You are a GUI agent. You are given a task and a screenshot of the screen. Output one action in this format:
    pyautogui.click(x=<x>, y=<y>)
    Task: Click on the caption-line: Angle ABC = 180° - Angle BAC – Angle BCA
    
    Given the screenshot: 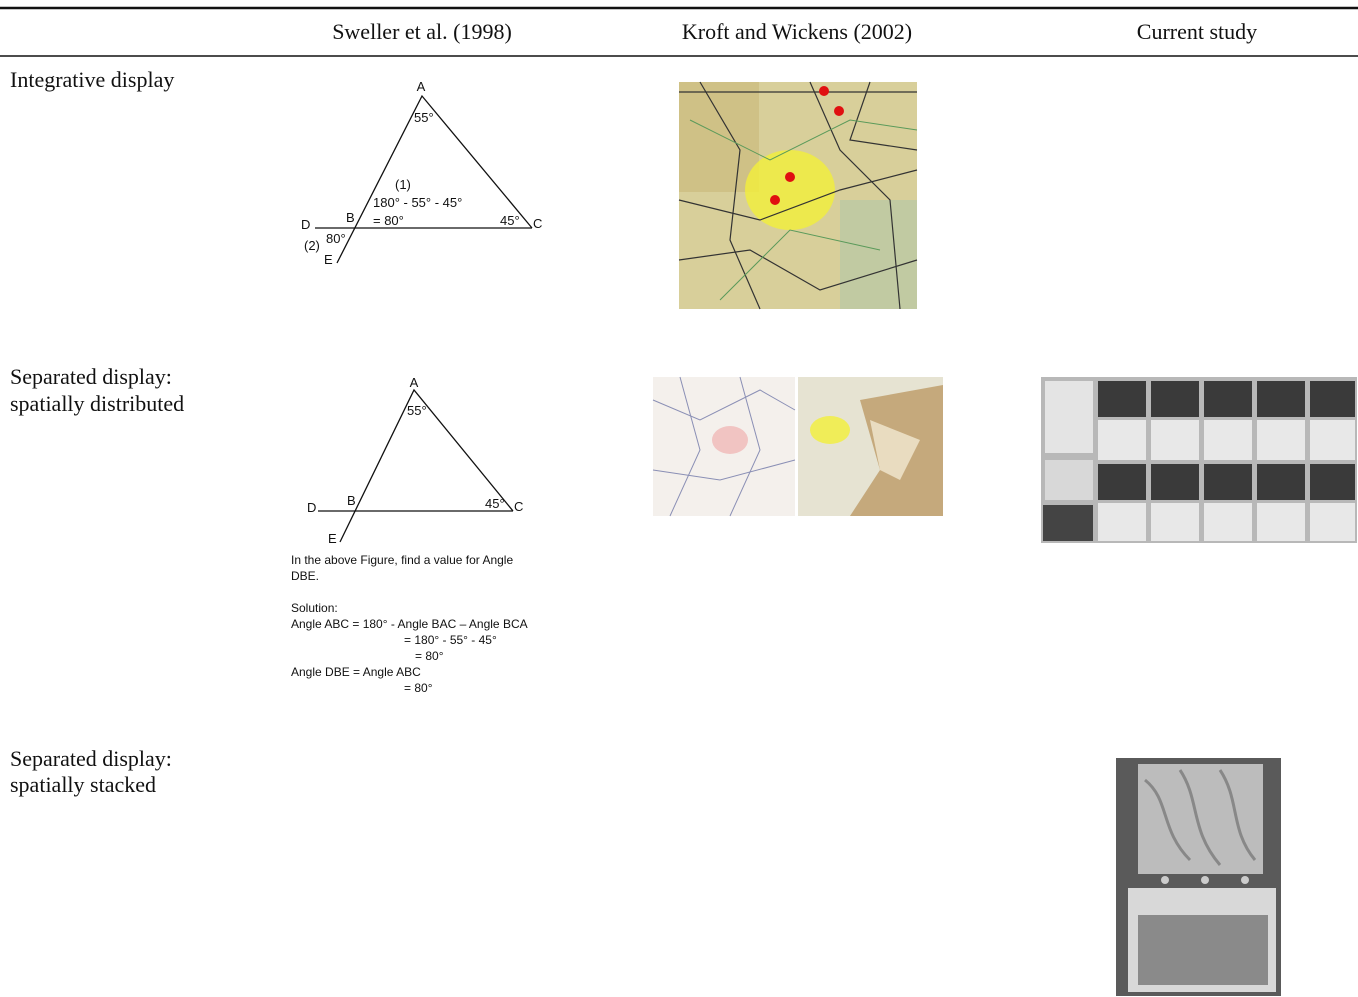 What is the action you would take?
    pyautogui.click(x=409, y=624)
    